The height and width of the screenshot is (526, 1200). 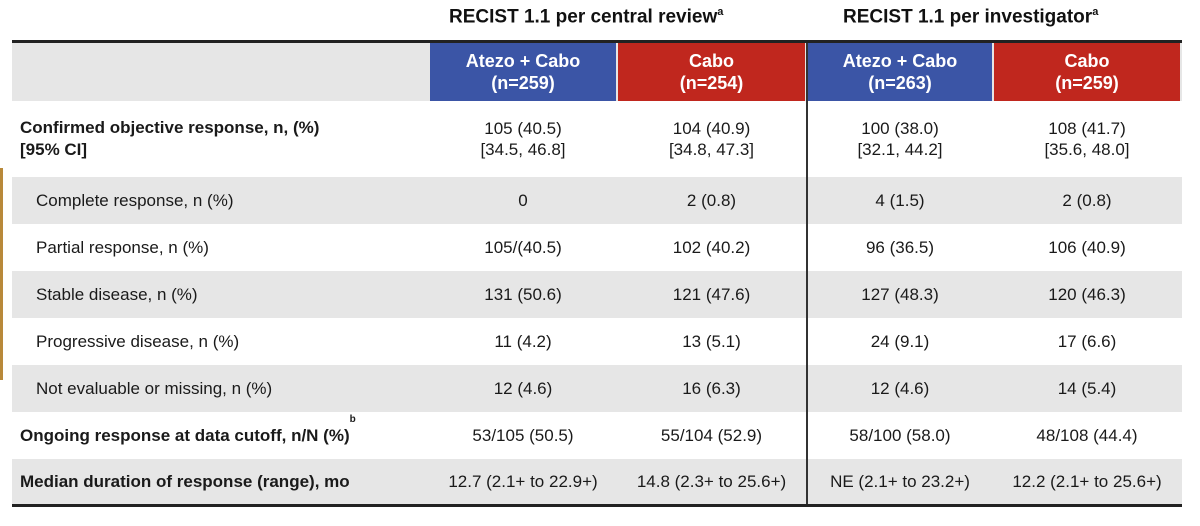 I want to click on table-cell: 58/100 (58.0), so click(x=900, y=435).